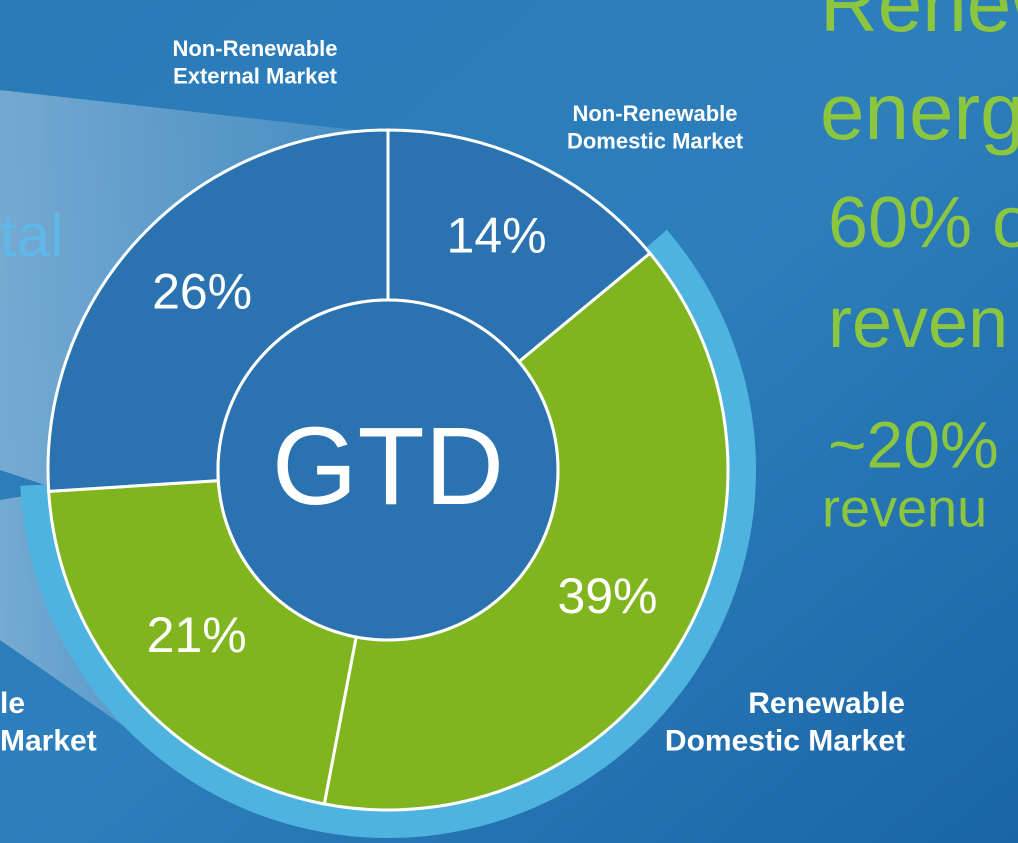  What do you see at coordinates (254, 62) in the screenshot?
I see `category-label: Non-Renewable External Market` at bounding box center [254, 62].